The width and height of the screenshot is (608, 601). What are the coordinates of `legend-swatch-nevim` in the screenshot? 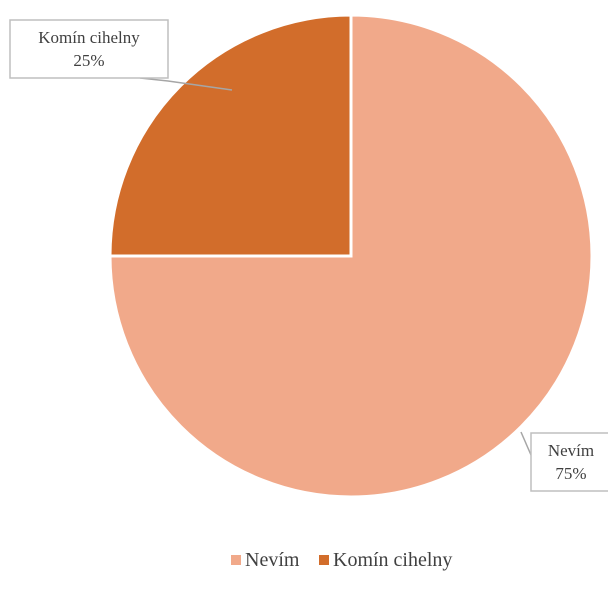 It's located at (236, 560).